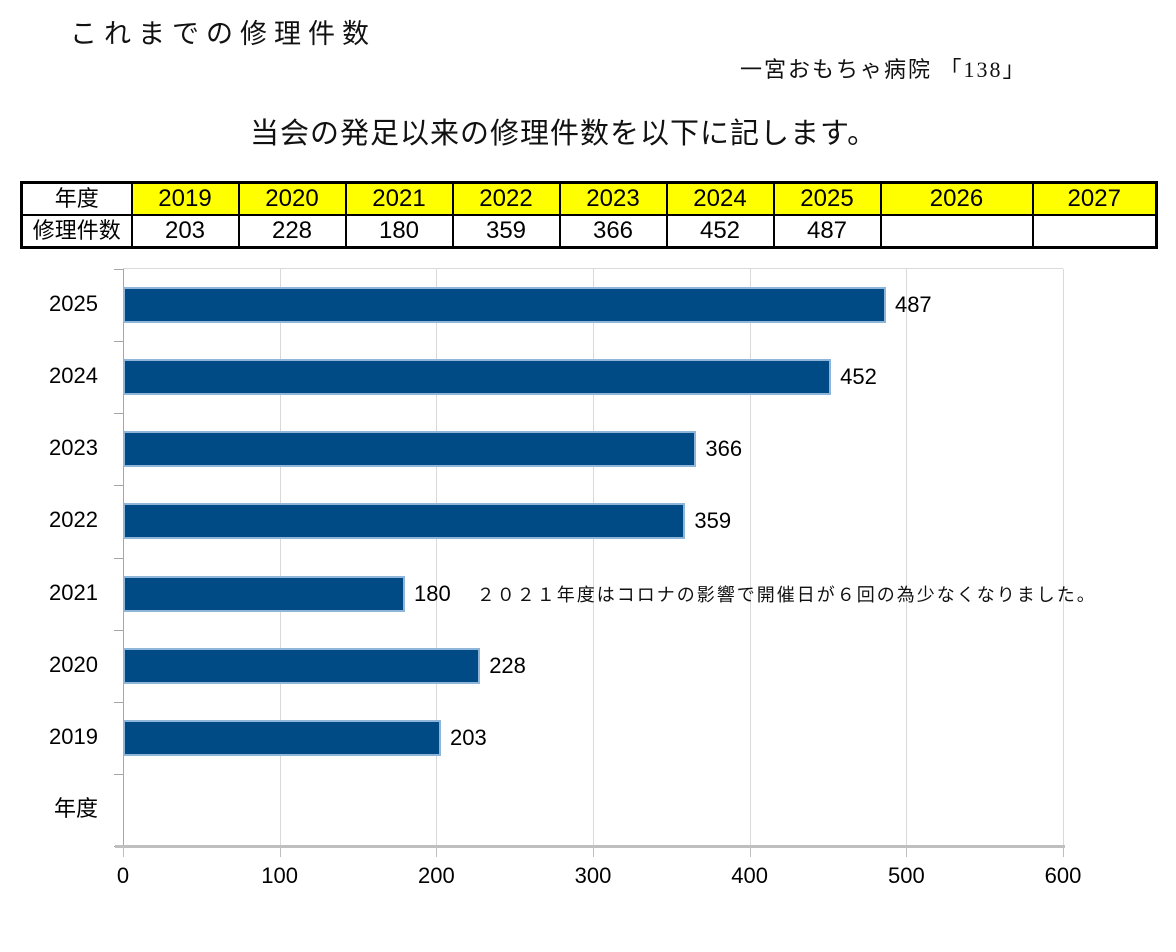 Image resolution: width=1176 pixels, height=952 pixels. I want to click on x-axis-tick-label: 300, so click(593, 875).